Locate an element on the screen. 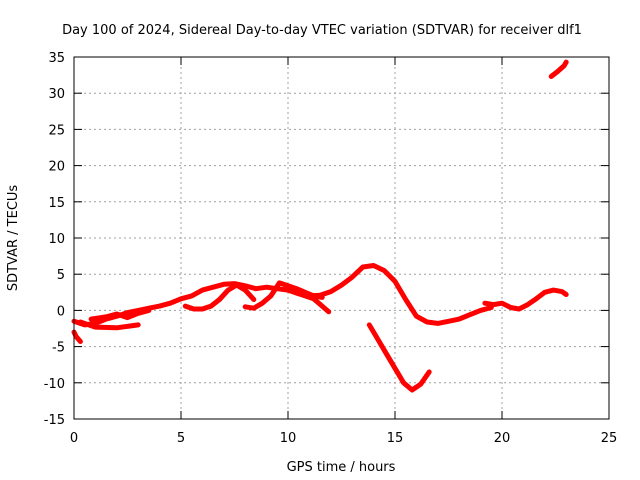 Image resolution: width=640 pixels, height=480 pixels. series-line-arc-d is located at coordinates (120, 314).